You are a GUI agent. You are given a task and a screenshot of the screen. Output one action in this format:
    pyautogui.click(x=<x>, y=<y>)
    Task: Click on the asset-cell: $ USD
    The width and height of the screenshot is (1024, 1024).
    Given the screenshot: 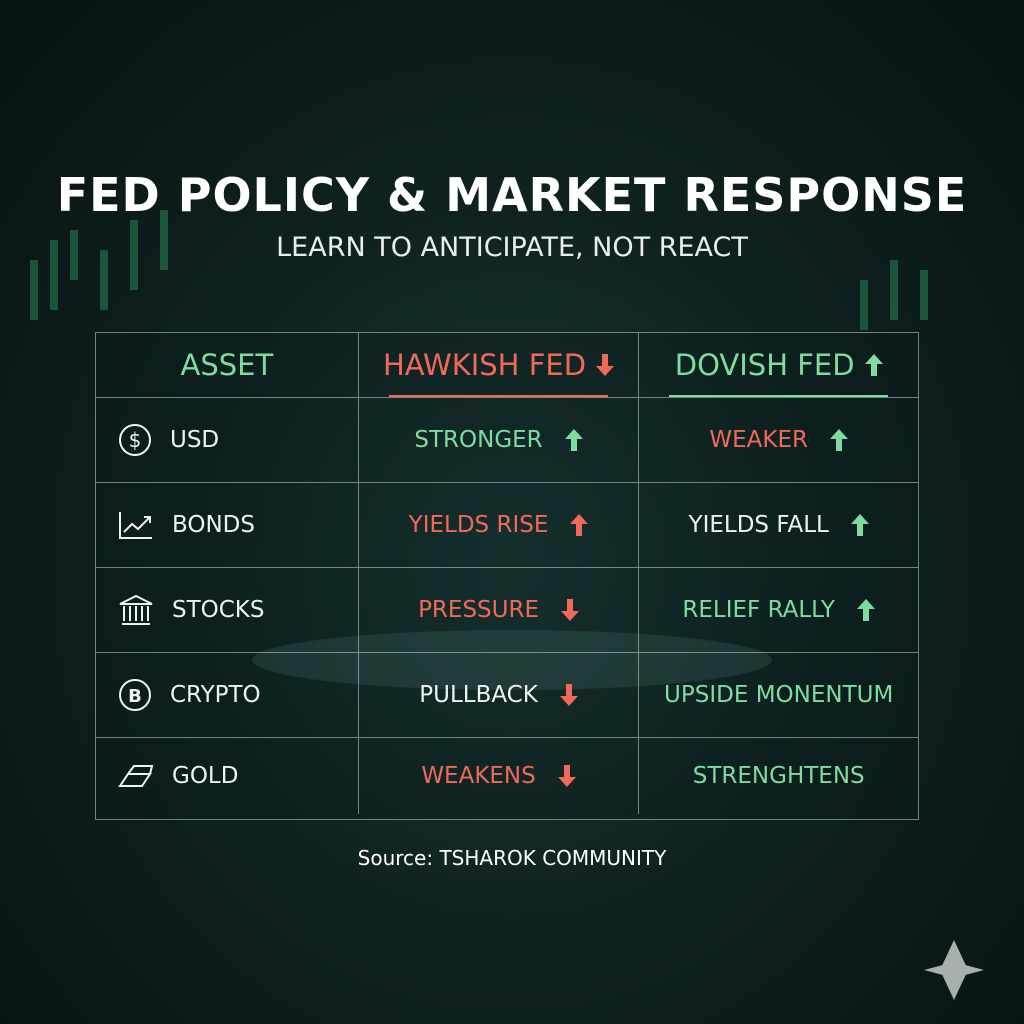 What is the action you would take?
    pyautogui.click(x=227, y=440)
    